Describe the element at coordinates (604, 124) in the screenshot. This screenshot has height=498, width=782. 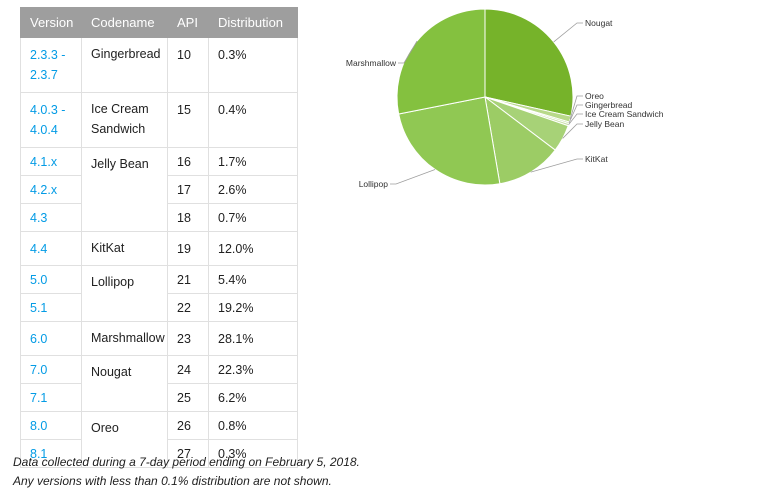
I see `pie-label-jelly-bean: Jelly Bean` at that location.